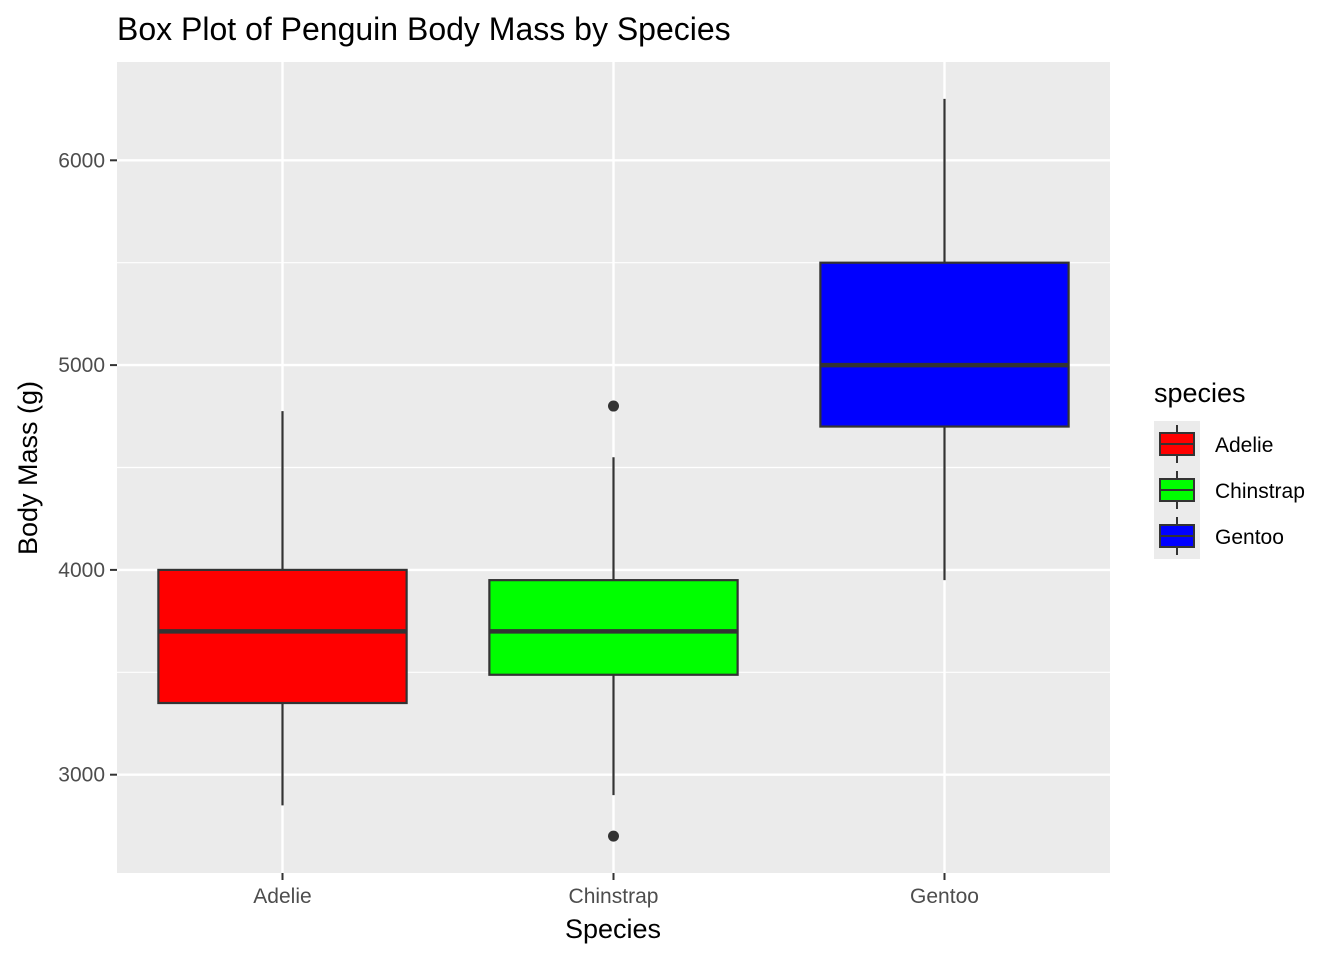  What do you see at coordinates (613, 929) in the screenshot?
I see `x-axis-title: Species` at bounding box center [613, 929].